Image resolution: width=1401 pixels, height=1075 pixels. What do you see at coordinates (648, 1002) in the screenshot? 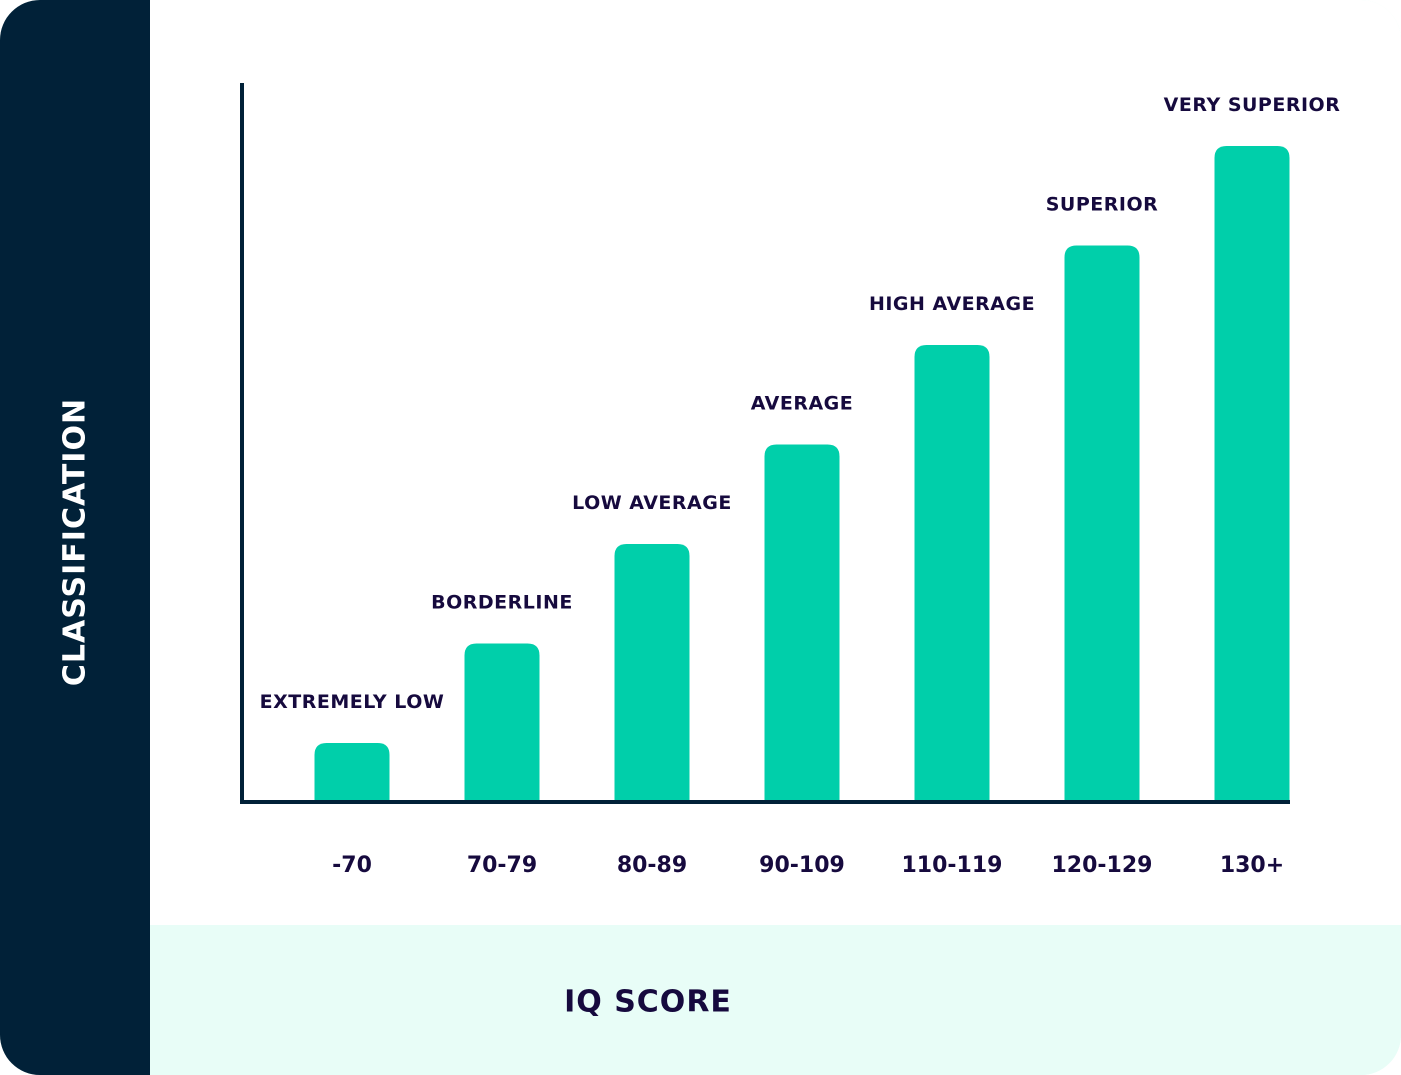
I see `x-axis-title: IQ SCORE` at bounding box center [648, 1002].